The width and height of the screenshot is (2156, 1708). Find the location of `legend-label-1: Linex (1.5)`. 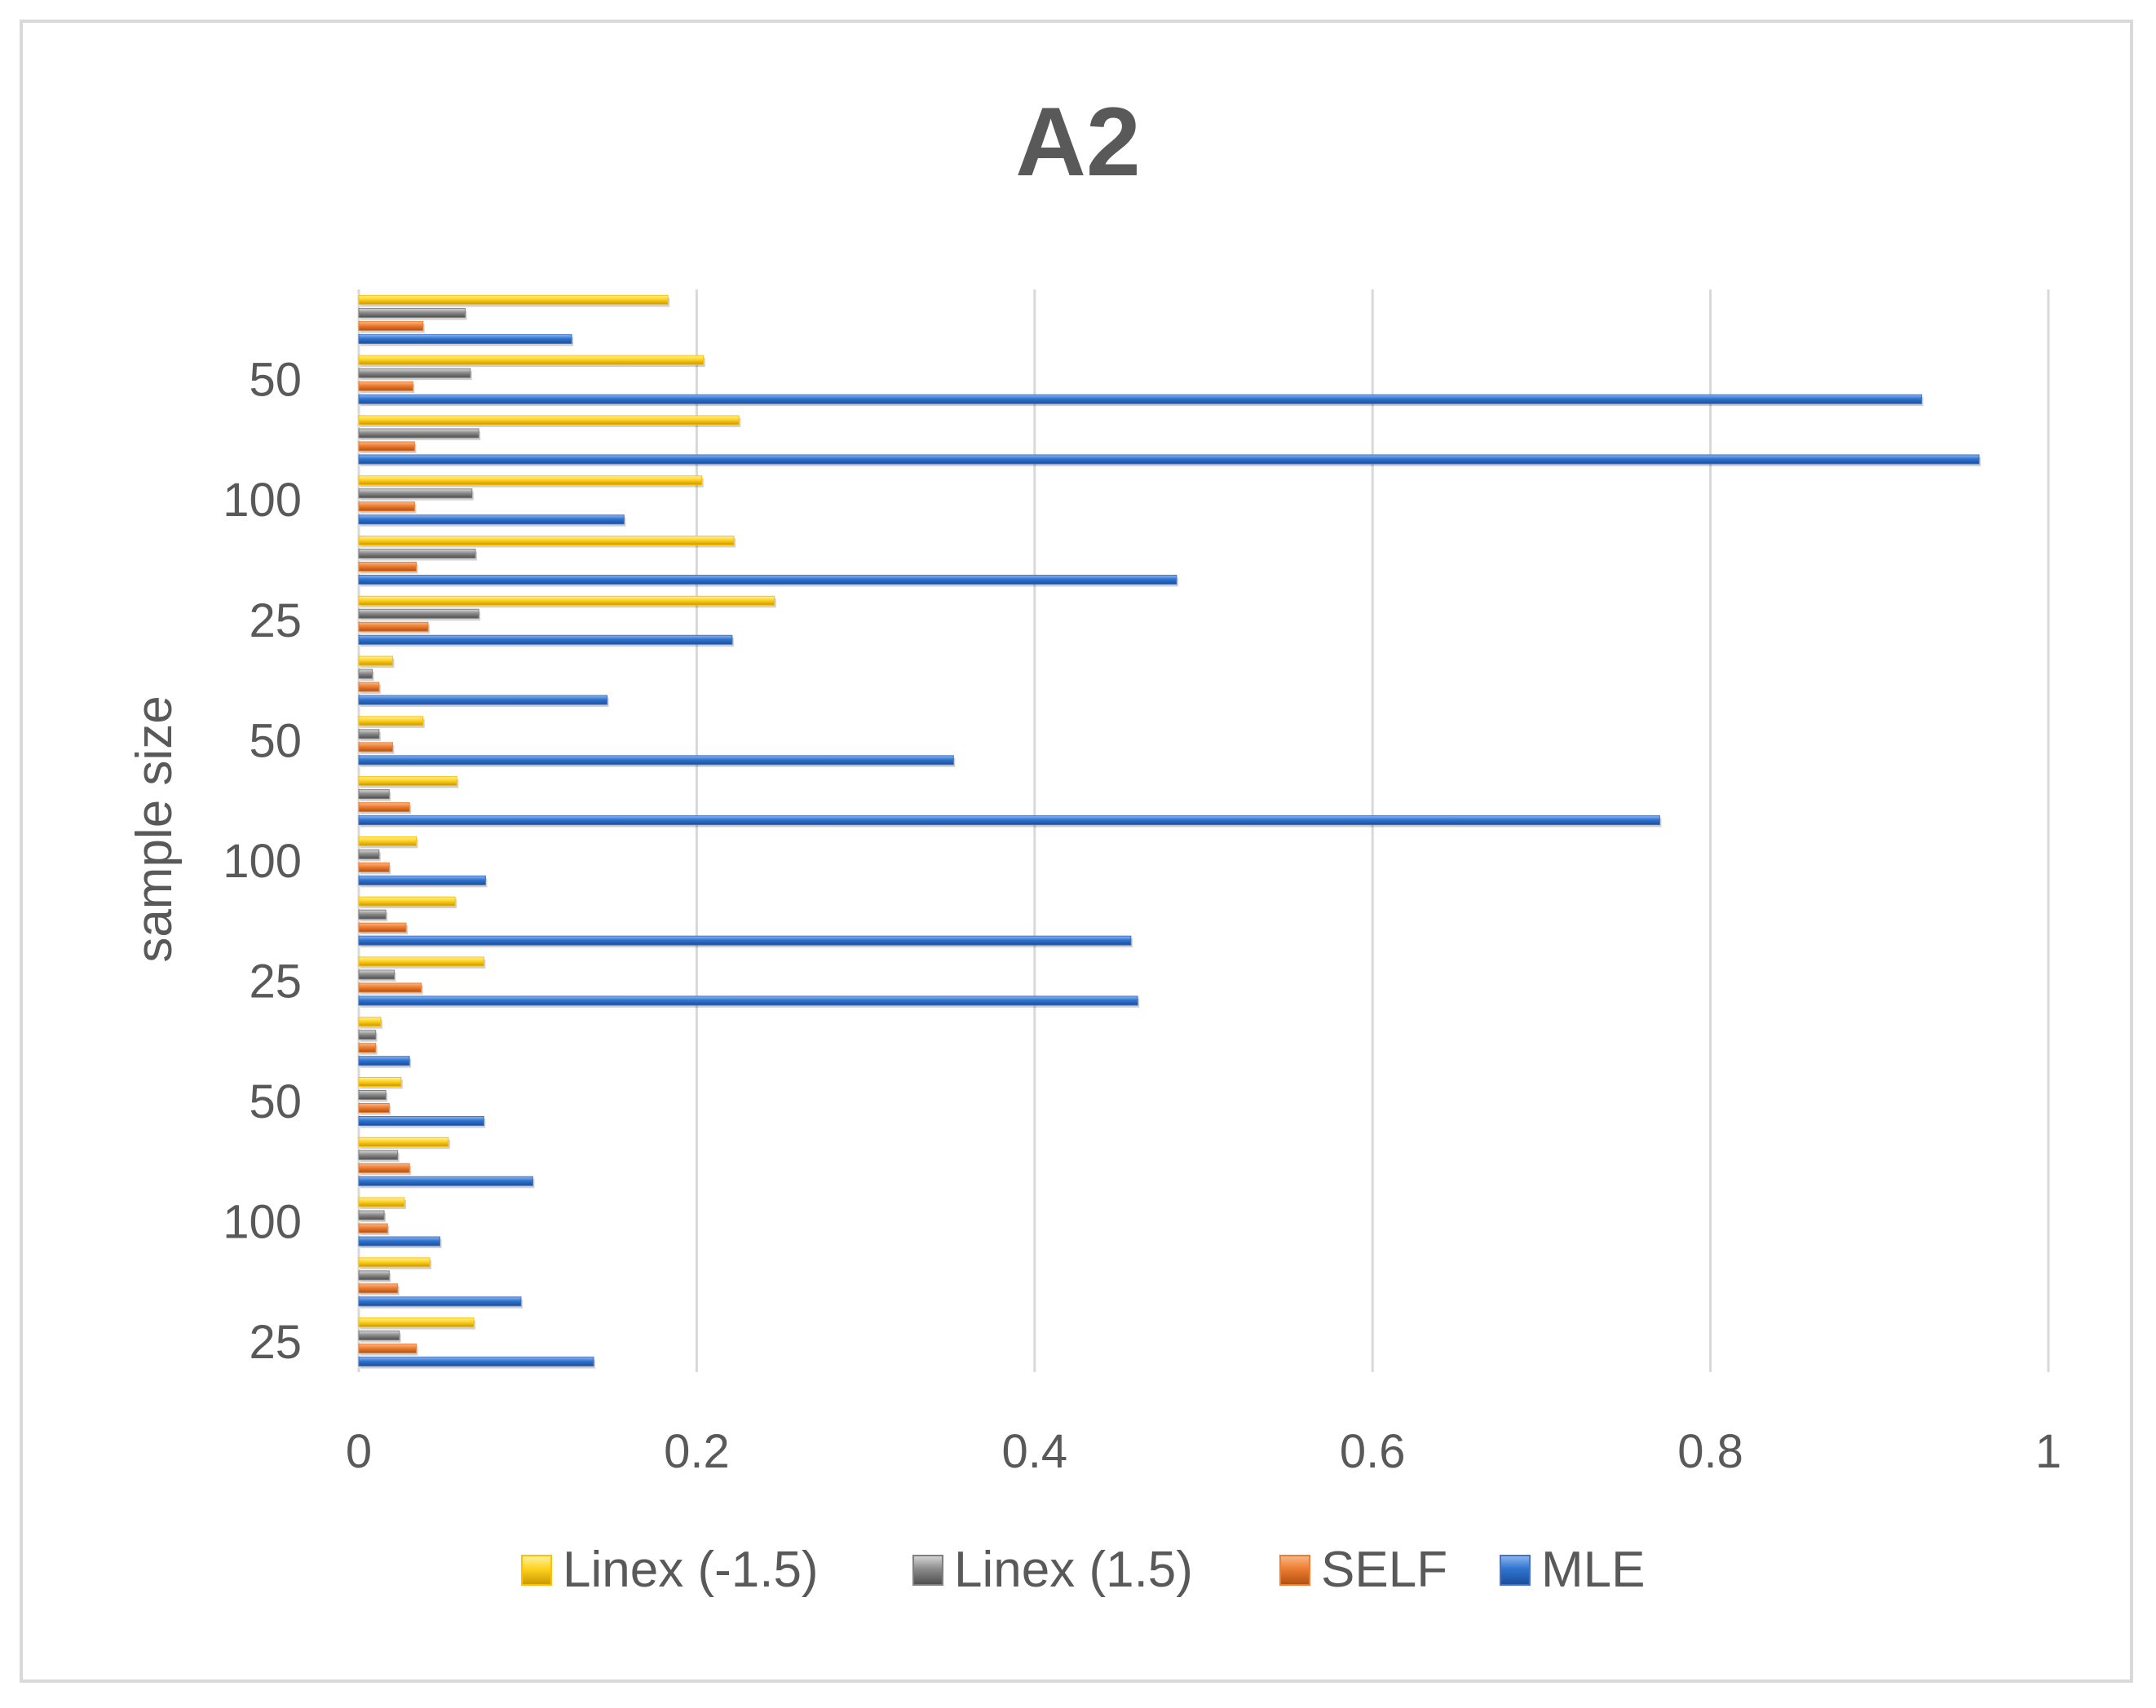

legend-label-1: Linex (1.5) is located at coordinates (1073, 1570).